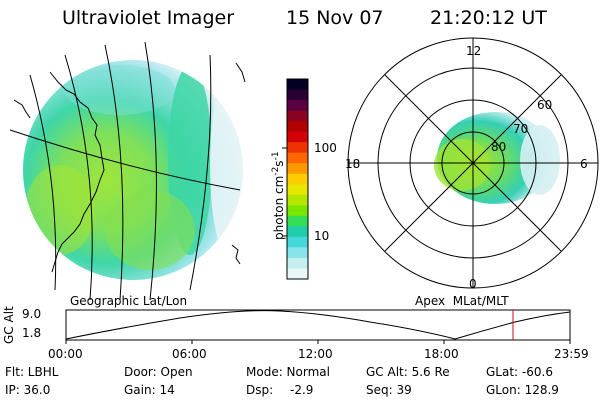 Image resolution: width=600 pixels, height=400 pixels. I want to click on time-tick-1800: 18:00, so click(441, 354).